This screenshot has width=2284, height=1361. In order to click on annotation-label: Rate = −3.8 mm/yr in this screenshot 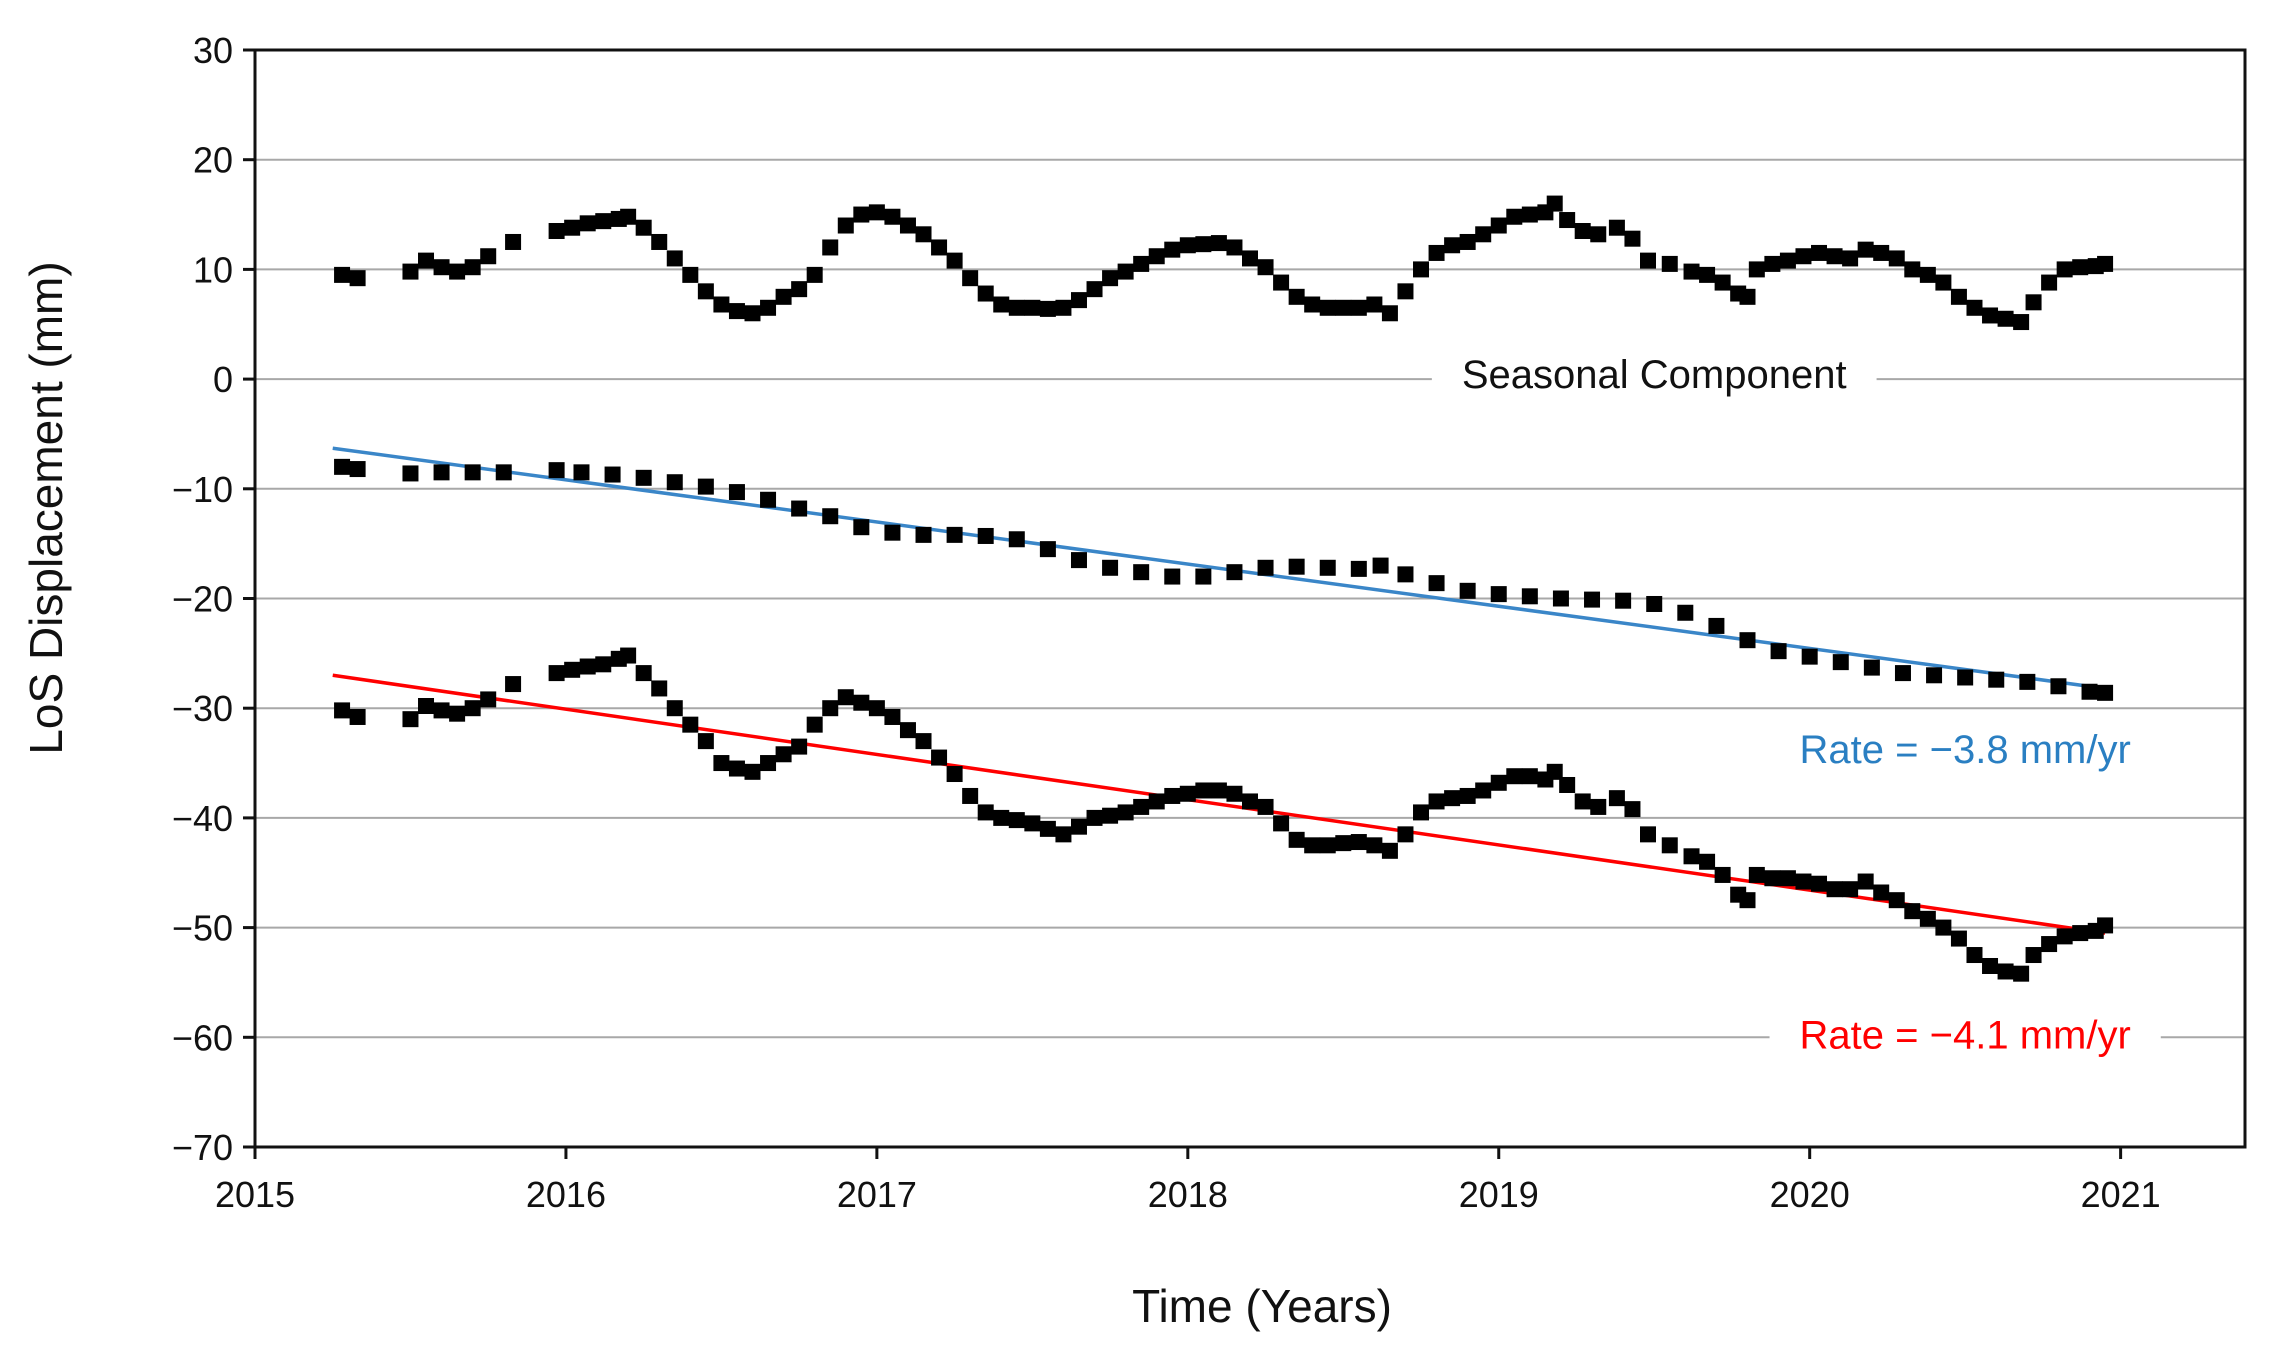, I will do `click(1965, 750)`.